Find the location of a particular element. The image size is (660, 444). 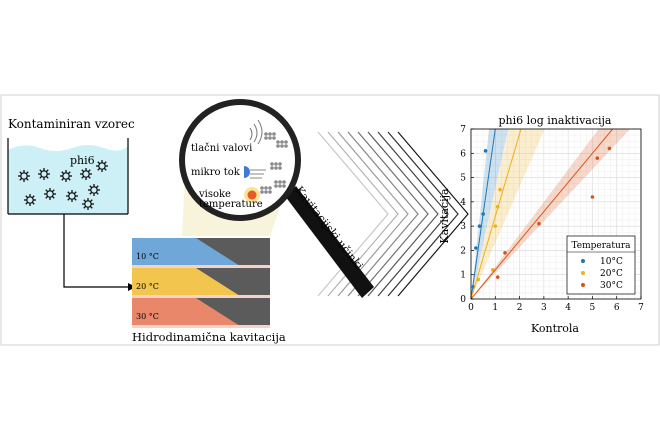

y-tick-label: 0 is located at coordinates (463, 300).